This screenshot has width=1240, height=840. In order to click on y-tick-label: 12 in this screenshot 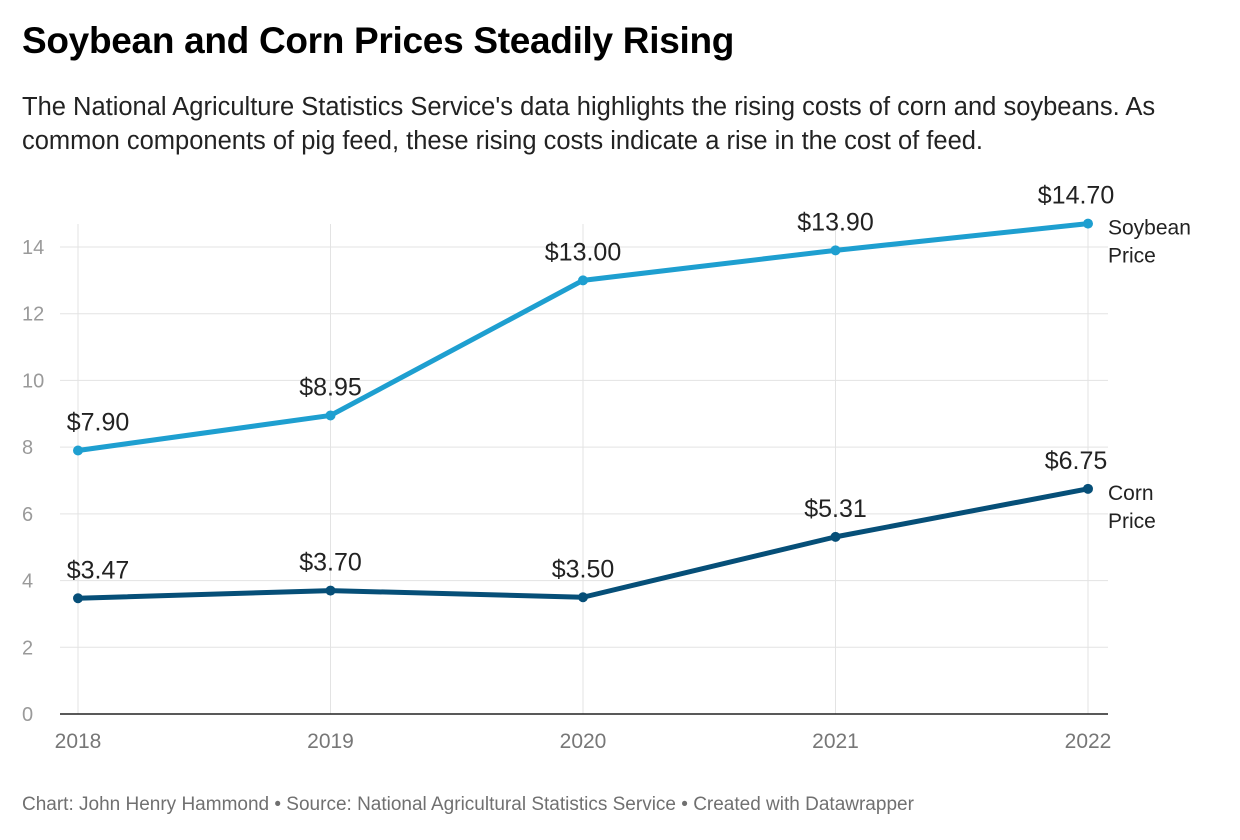, I will do `click(33, 315)`.